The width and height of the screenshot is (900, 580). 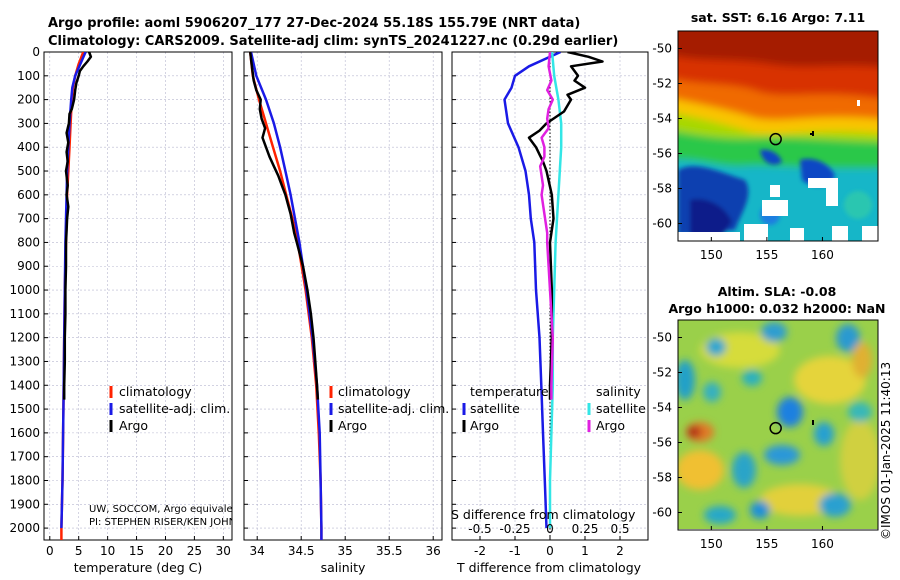 What do you see at coordinates (28, 171) in the screenshot?
I see `y-tick-label: 500` at bounding box center [28, 171].